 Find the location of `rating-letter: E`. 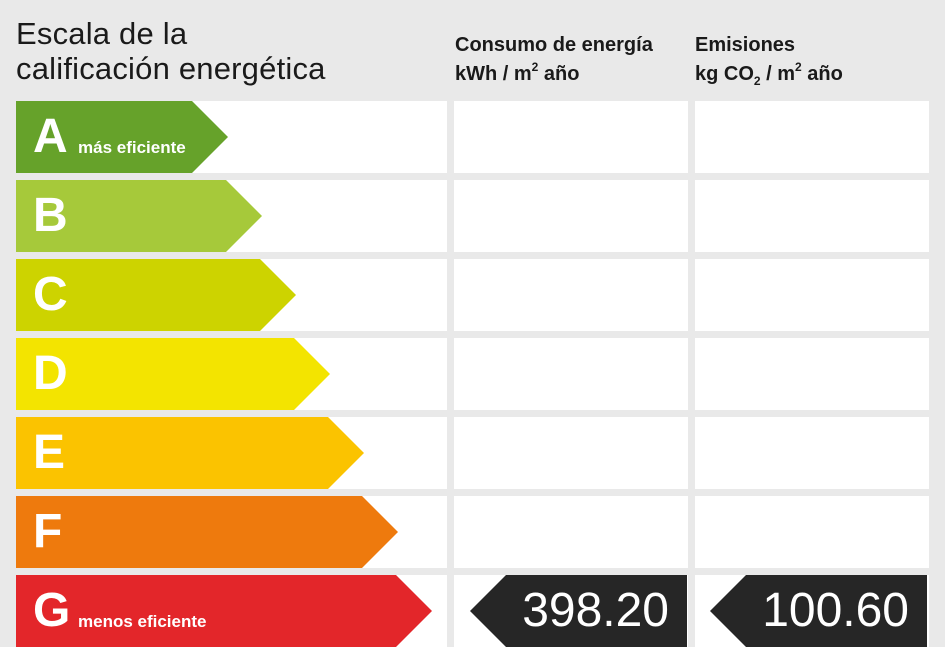

rating-letter: E is located at coordinates (49, 452).